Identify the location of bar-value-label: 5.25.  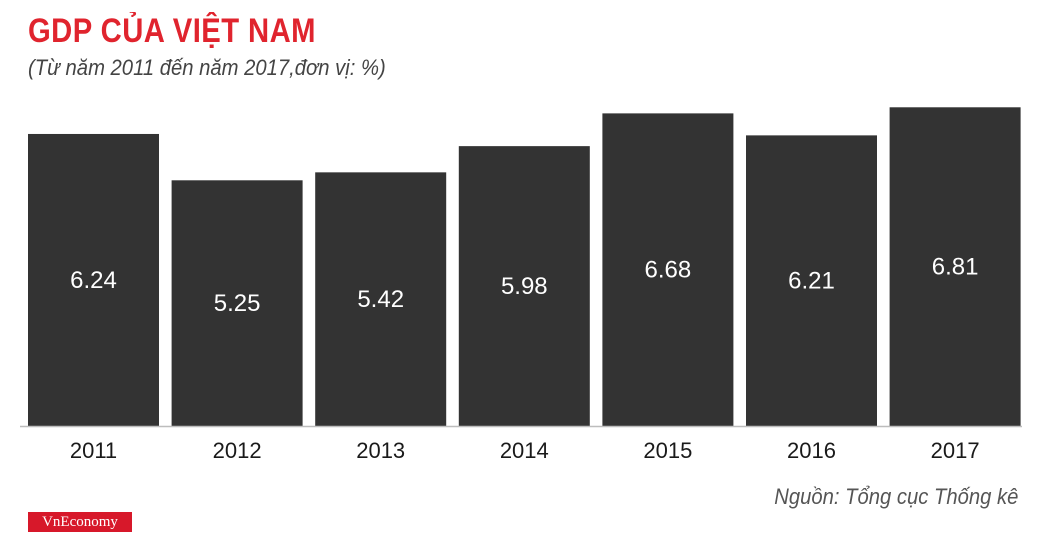
(237, 303).